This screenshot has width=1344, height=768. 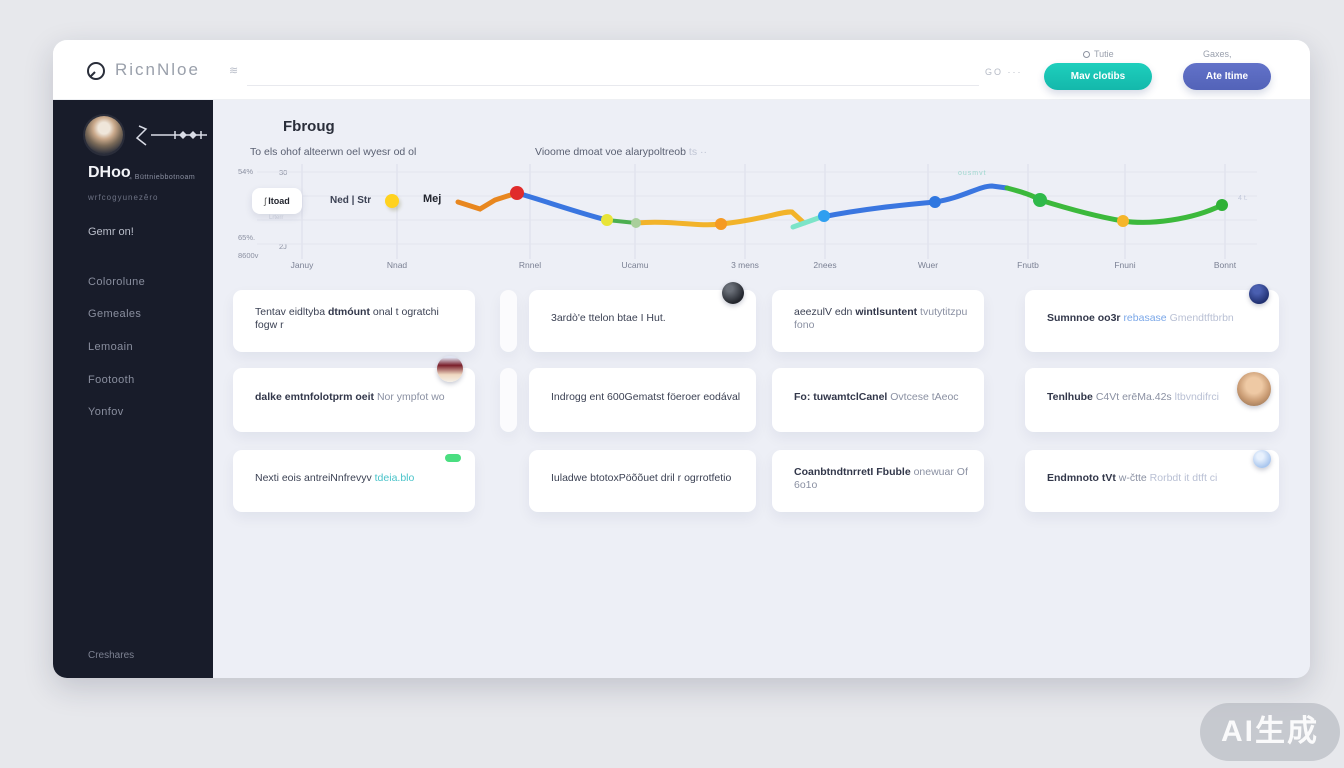 I want to click on chart-right-note: 4 t., so click(x=1243, y=198).